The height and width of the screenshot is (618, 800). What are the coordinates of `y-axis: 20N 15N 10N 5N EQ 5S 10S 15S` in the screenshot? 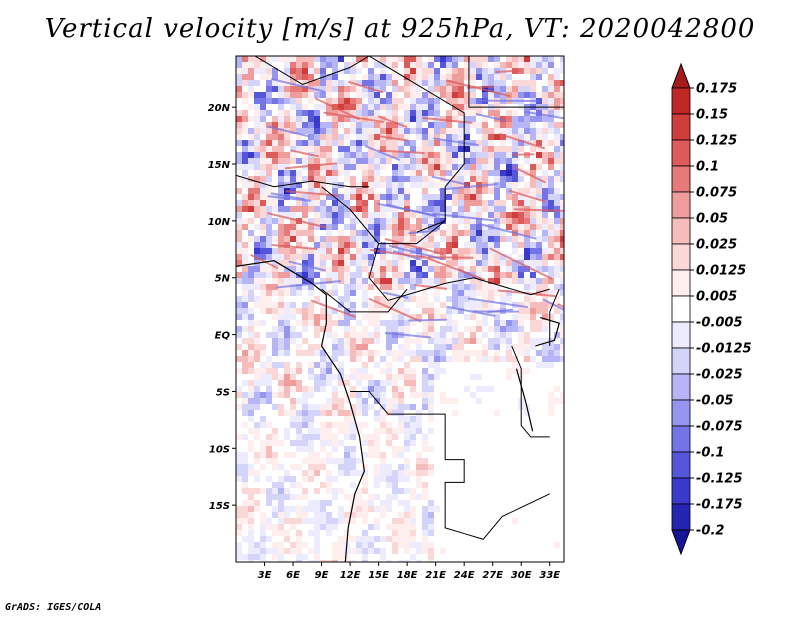 It's located at (222, 307).